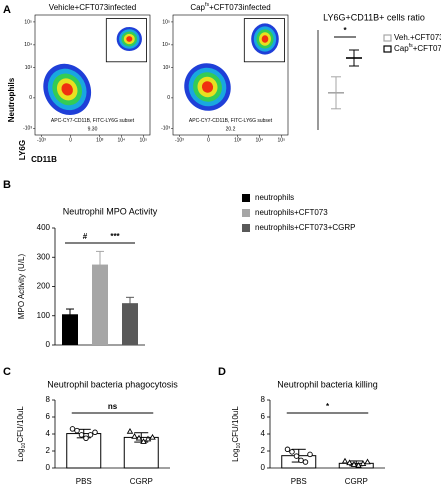 The height and width of the screenshot is (500, 441). What do you see at coordinates (24, 446) in the screenshot?
I see `text-part: 10` at bounding box center [24, 446].